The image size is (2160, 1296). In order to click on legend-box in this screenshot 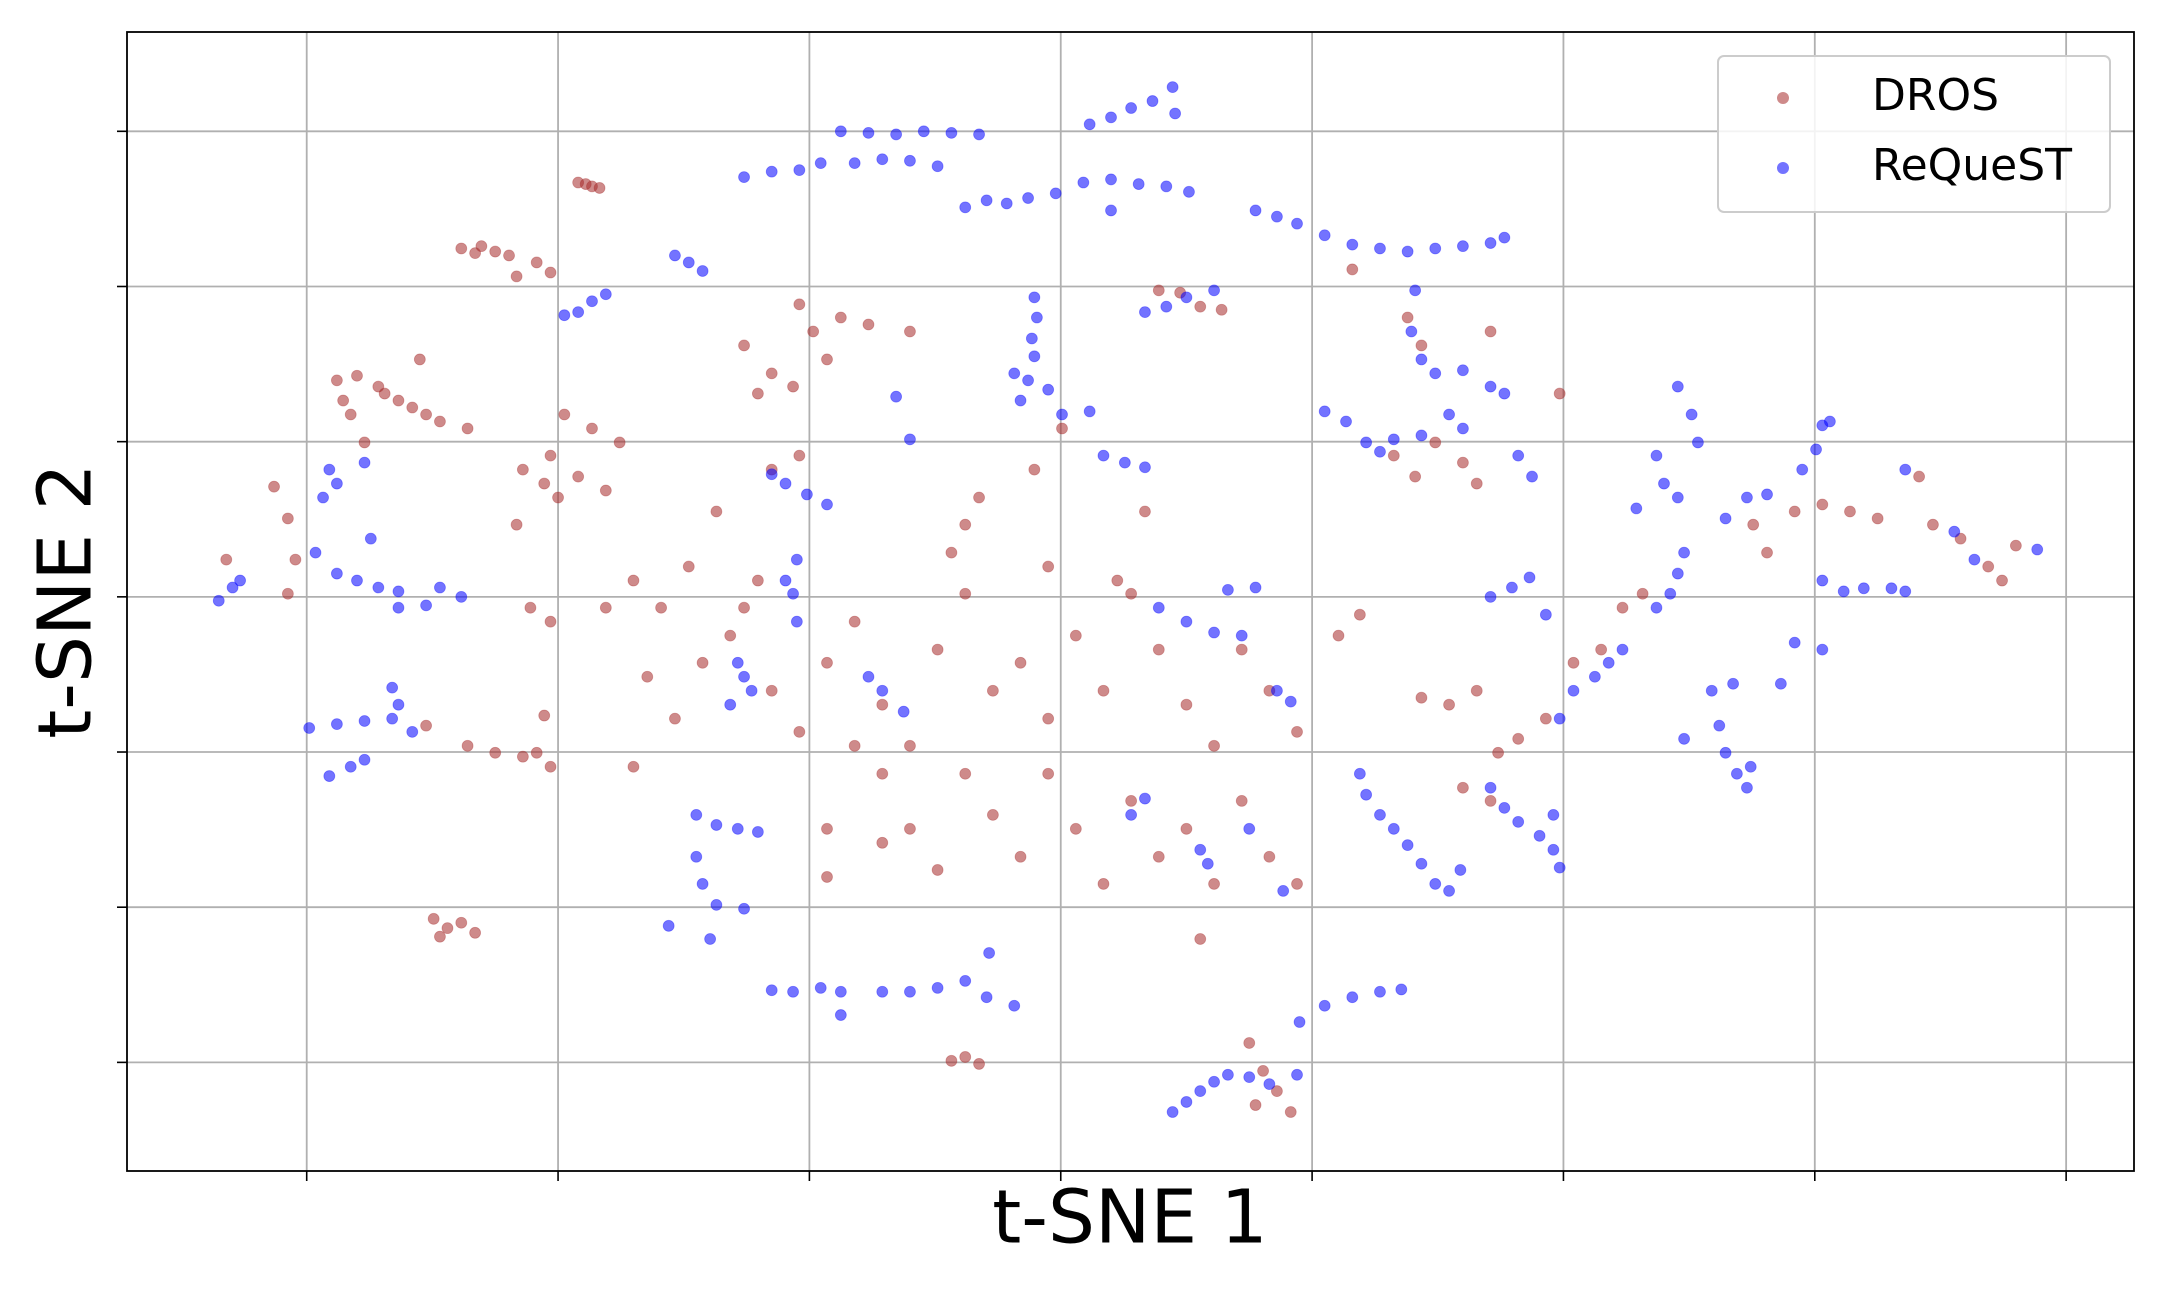, I will do `click(1914, 134)`.